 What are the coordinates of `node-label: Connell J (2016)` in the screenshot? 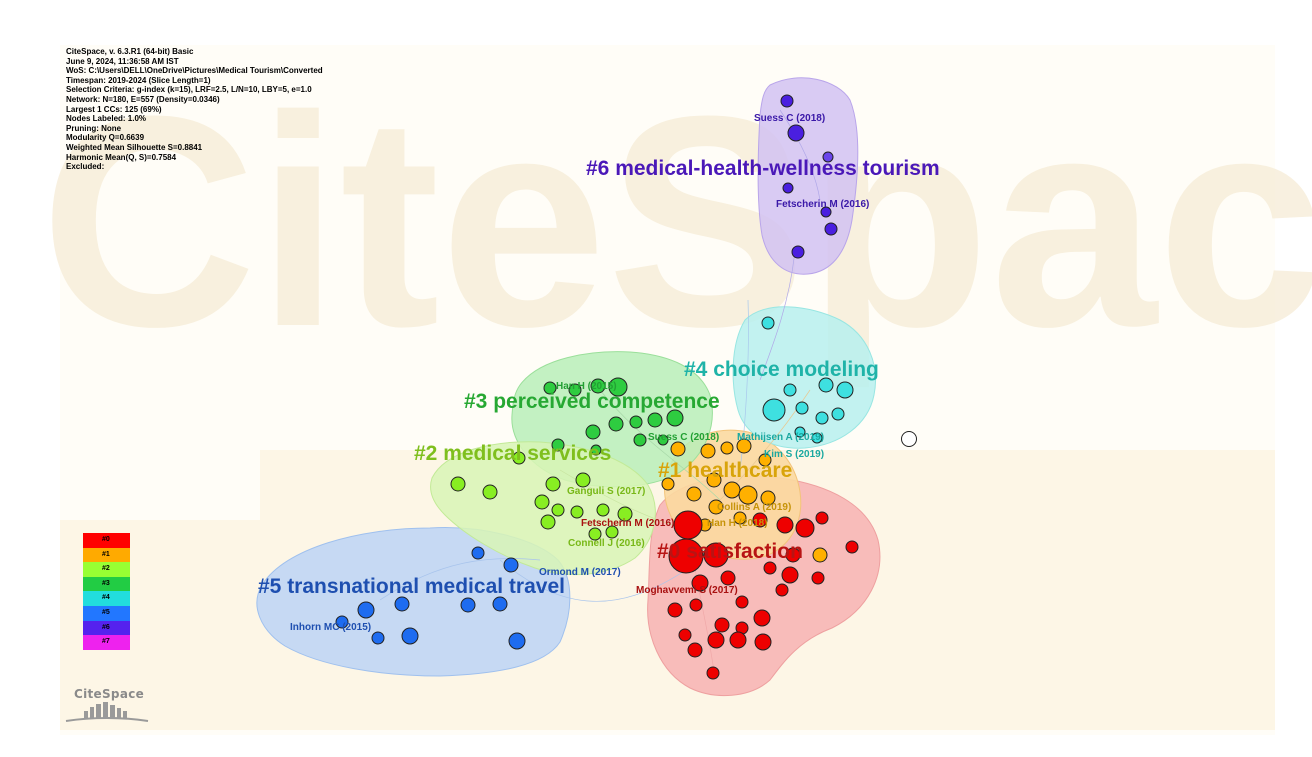 It's located at (606, 543).